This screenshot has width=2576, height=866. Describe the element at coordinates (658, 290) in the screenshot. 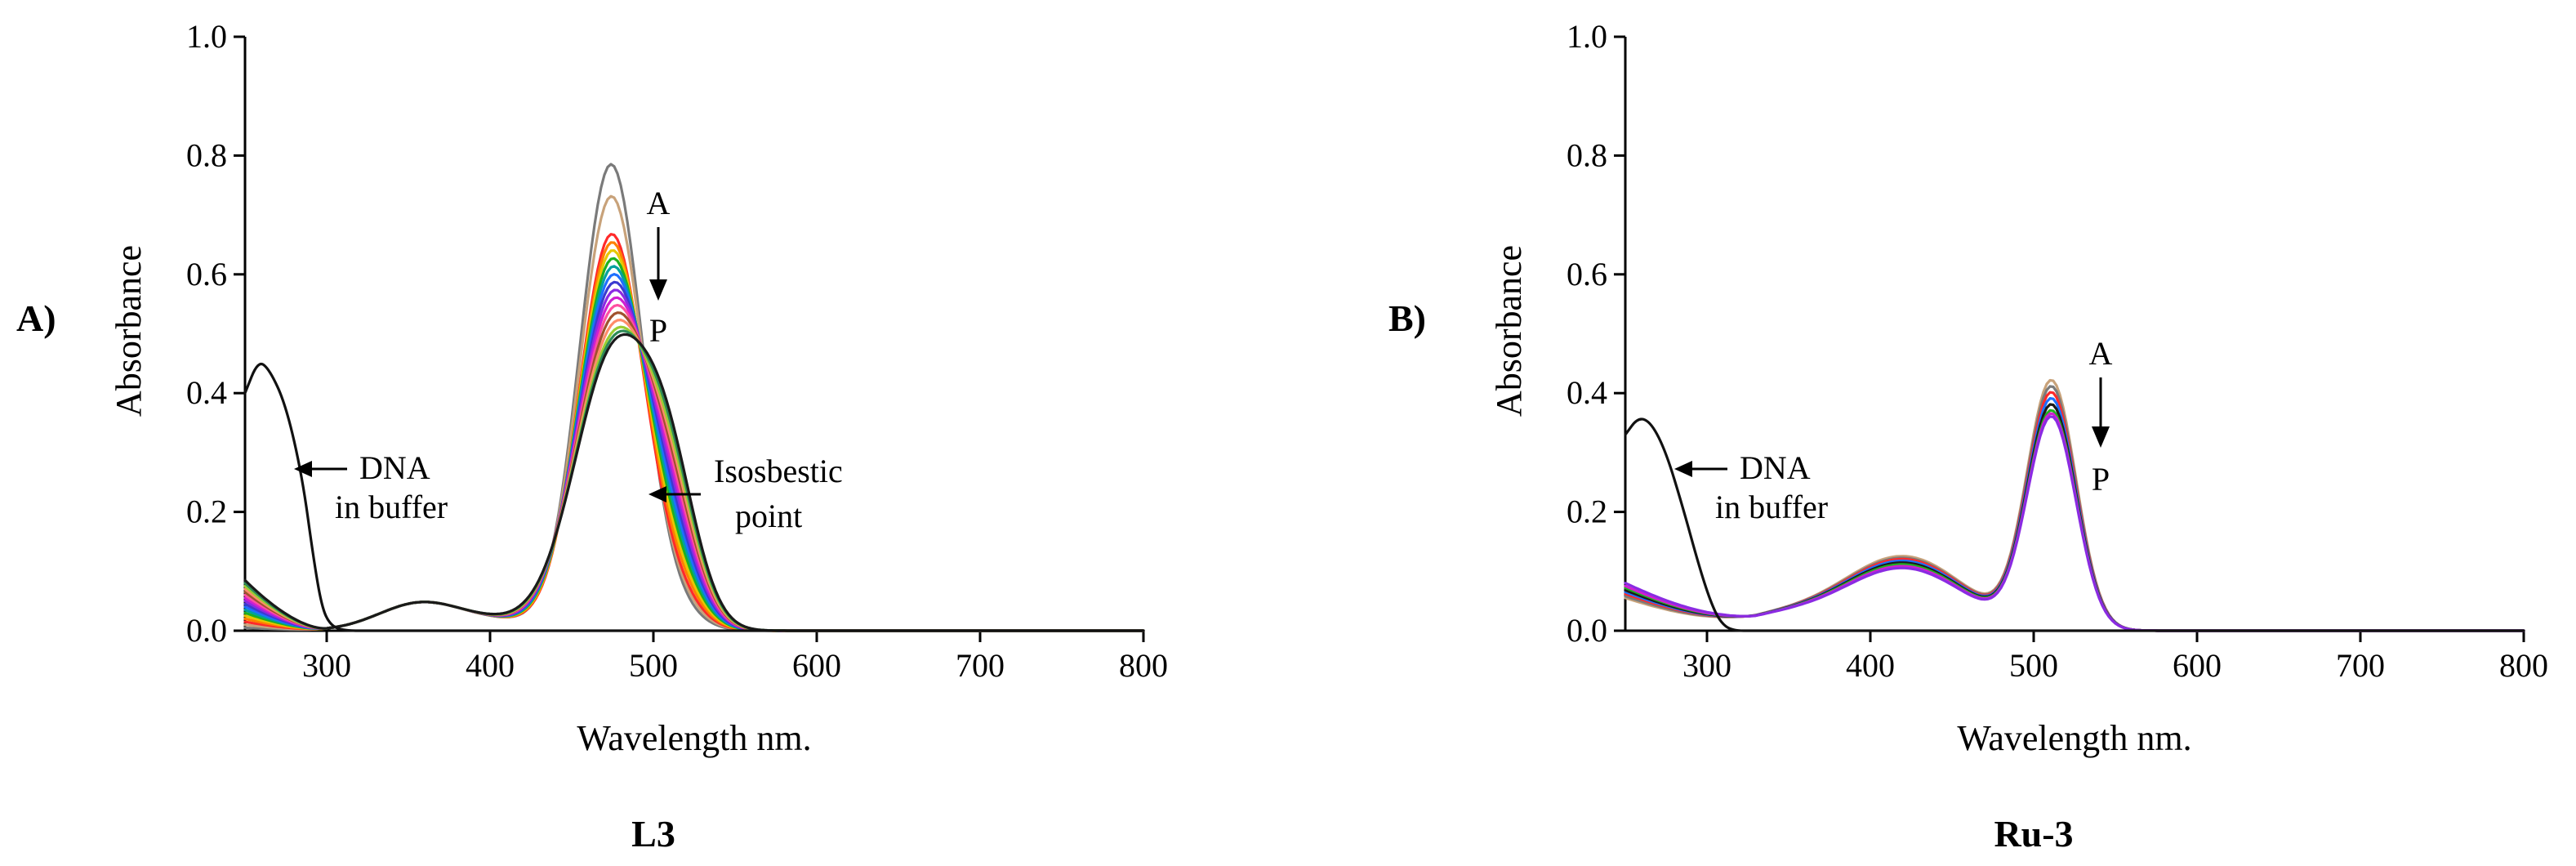

I see `panel-a-down-arrow-head` at that location.